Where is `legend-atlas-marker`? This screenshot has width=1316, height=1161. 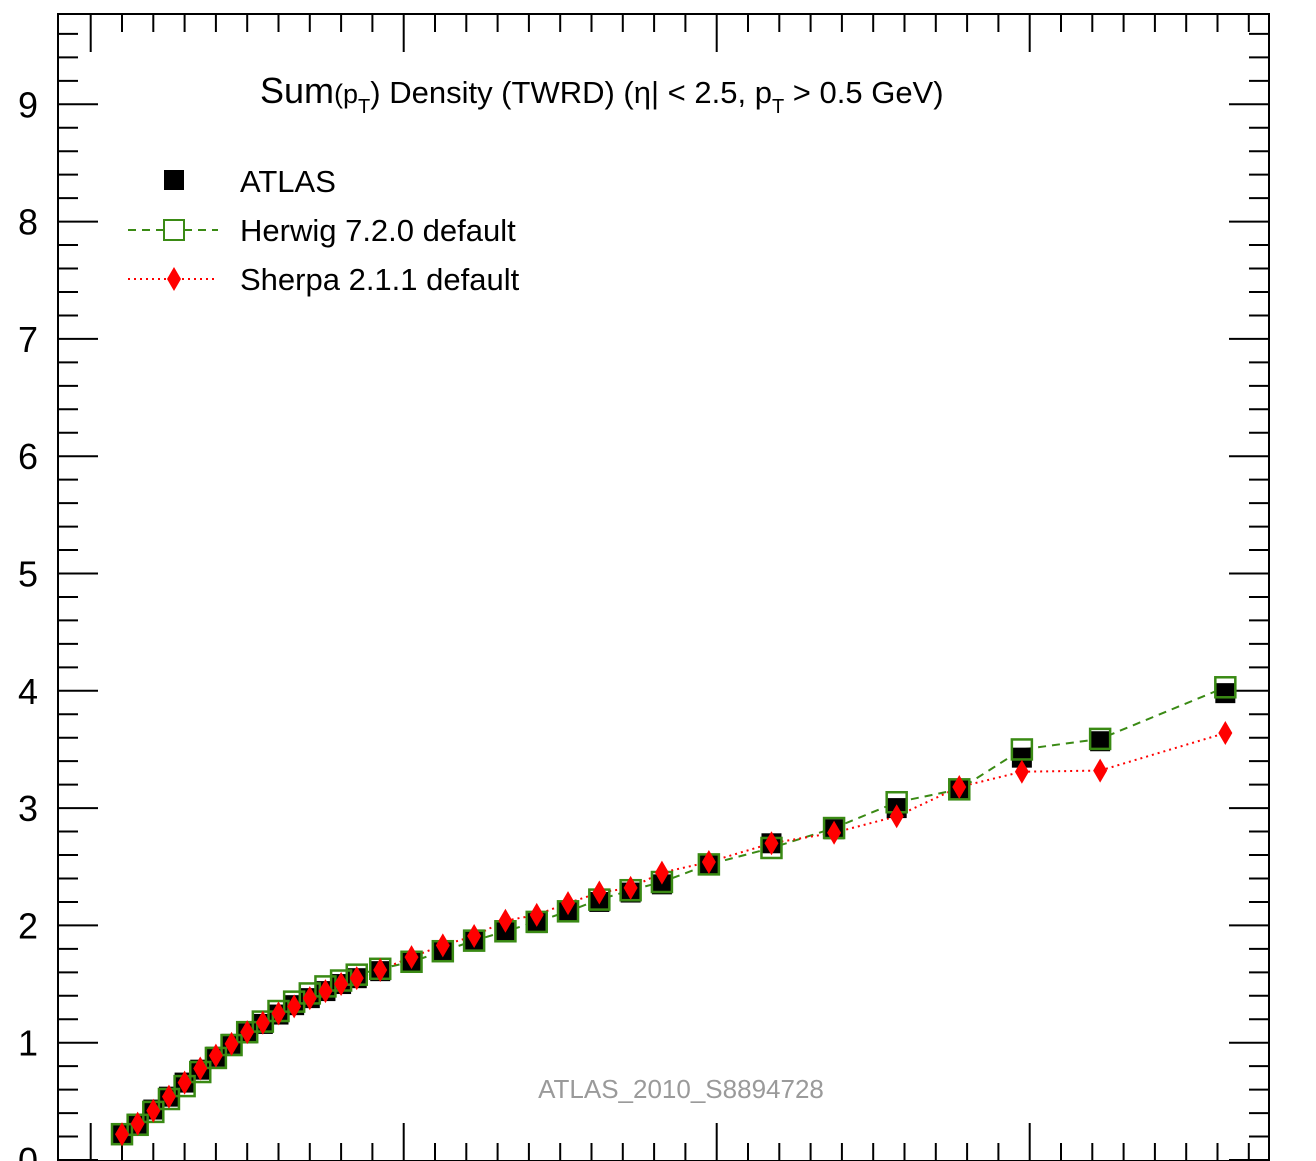 legend-atlas-marker is located at coordinates (174, 180).